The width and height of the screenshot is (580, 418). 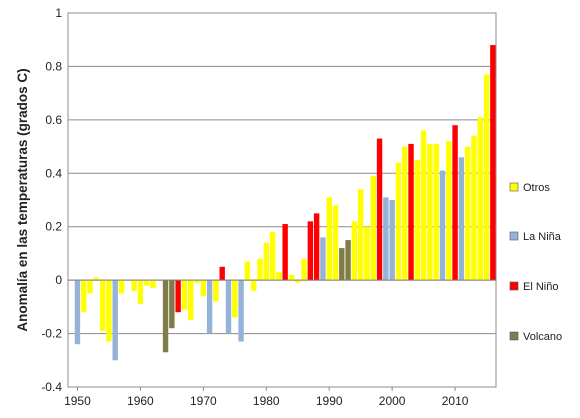 What do you see at coordinates (241, 311) in the screenshot?
I see `bar-1976` at bounding box center [241, 311].